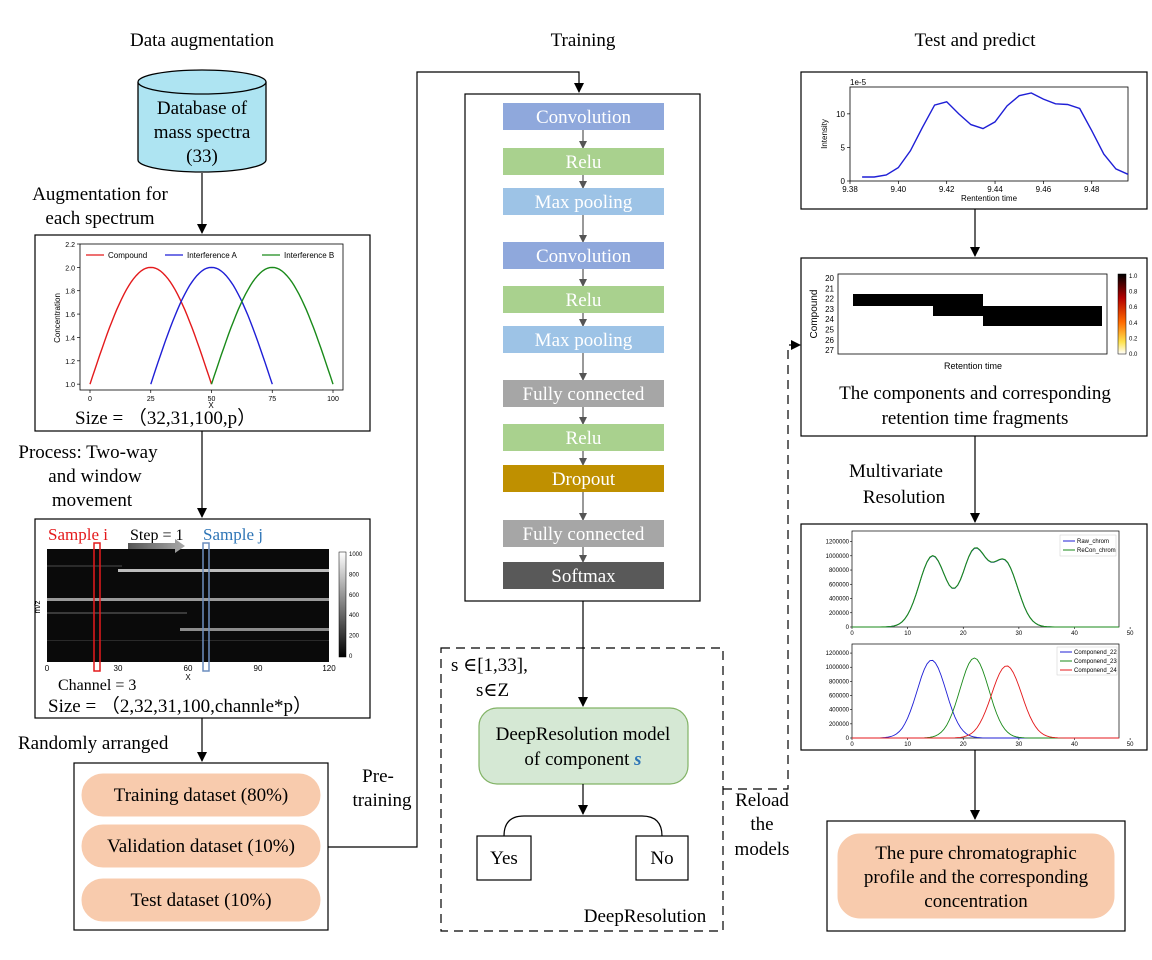  I want to click on compound-ytick: 26, so click(829, 340).